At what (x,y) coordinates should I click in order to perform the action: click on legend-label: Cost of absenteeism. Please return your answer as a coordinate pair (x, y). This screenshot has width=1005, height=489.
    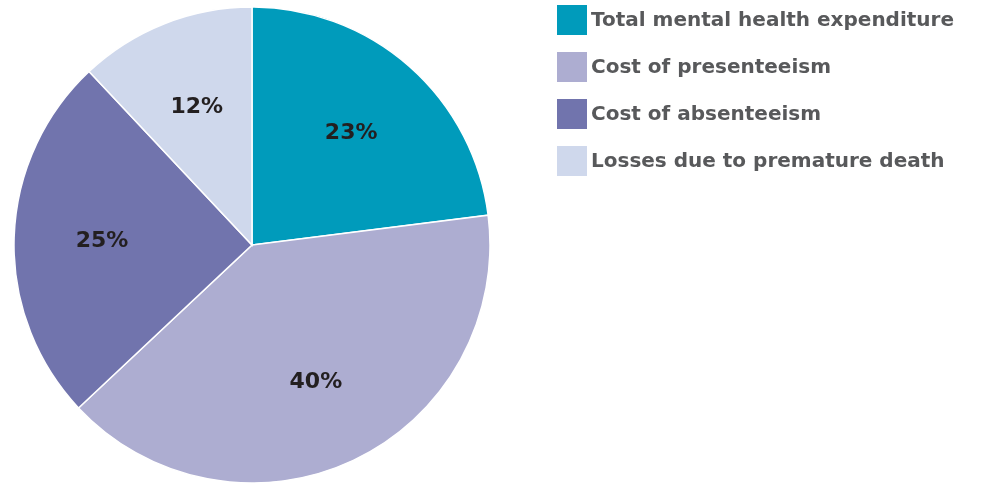
    Looking at the image, I should click on (706, 113).